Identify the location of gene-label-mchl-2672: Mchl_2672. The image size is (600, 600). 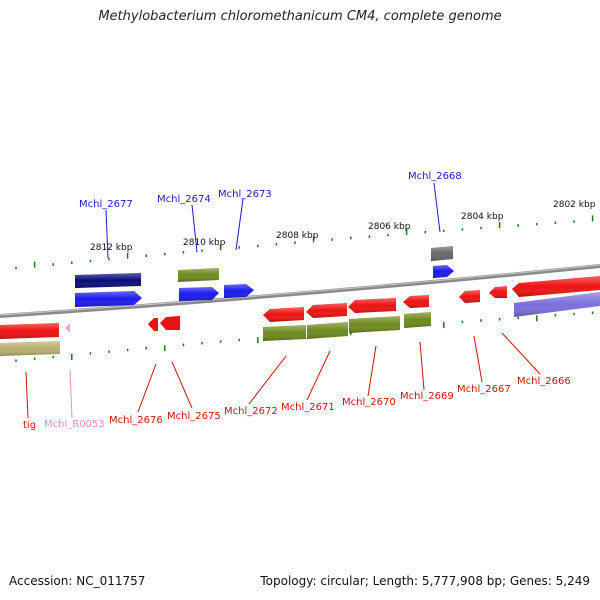
(251, 411).